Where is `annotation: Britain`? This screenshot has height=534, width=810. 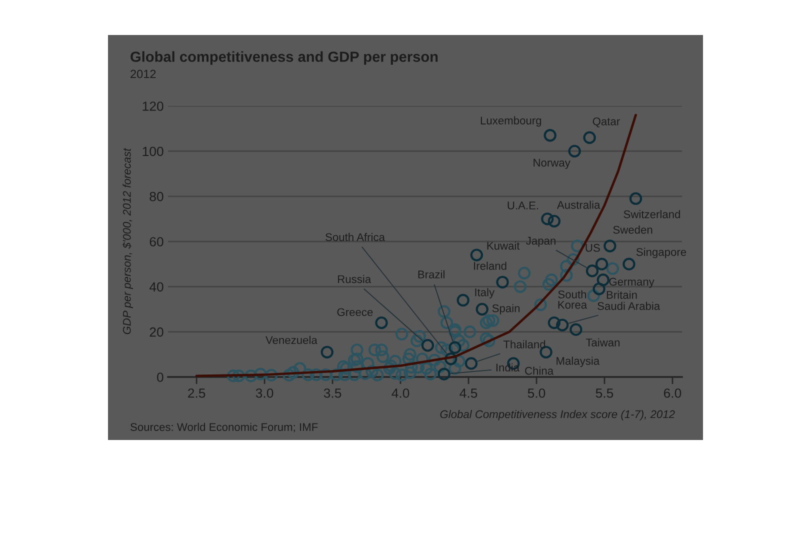
annotation: Britain is located at coordinates (621, 294).